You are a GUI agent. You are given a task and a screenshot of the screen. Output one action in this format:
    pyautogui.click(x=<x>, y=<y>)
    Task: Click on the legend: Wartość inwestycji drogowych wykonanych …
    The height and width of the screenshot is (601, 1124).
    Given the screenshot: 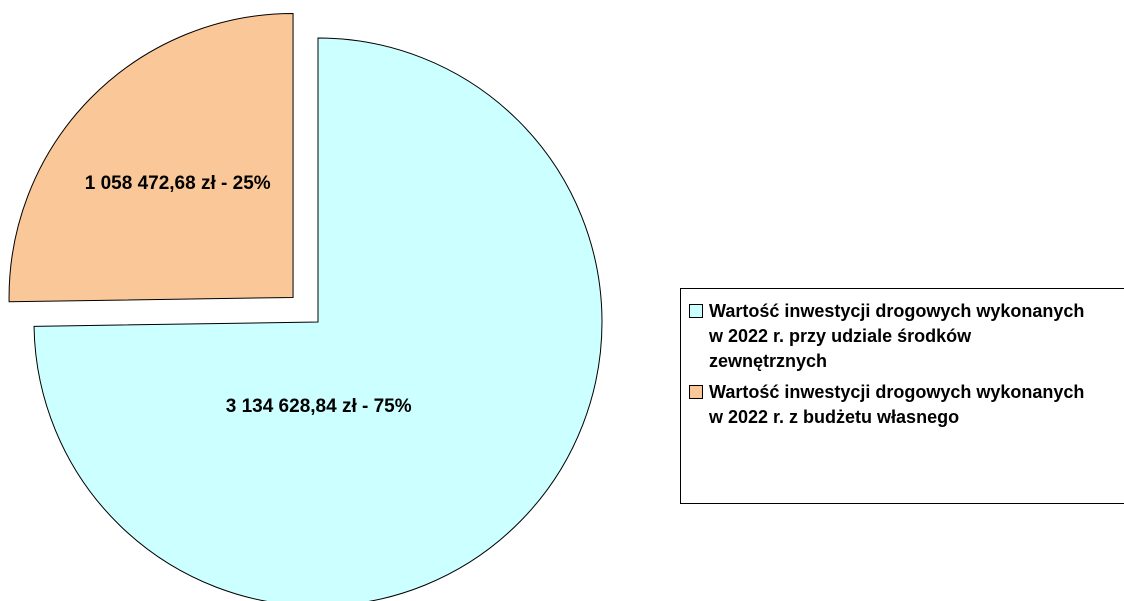 What is the action you would take?
    pyautogui.click(x=902, y=396)
    